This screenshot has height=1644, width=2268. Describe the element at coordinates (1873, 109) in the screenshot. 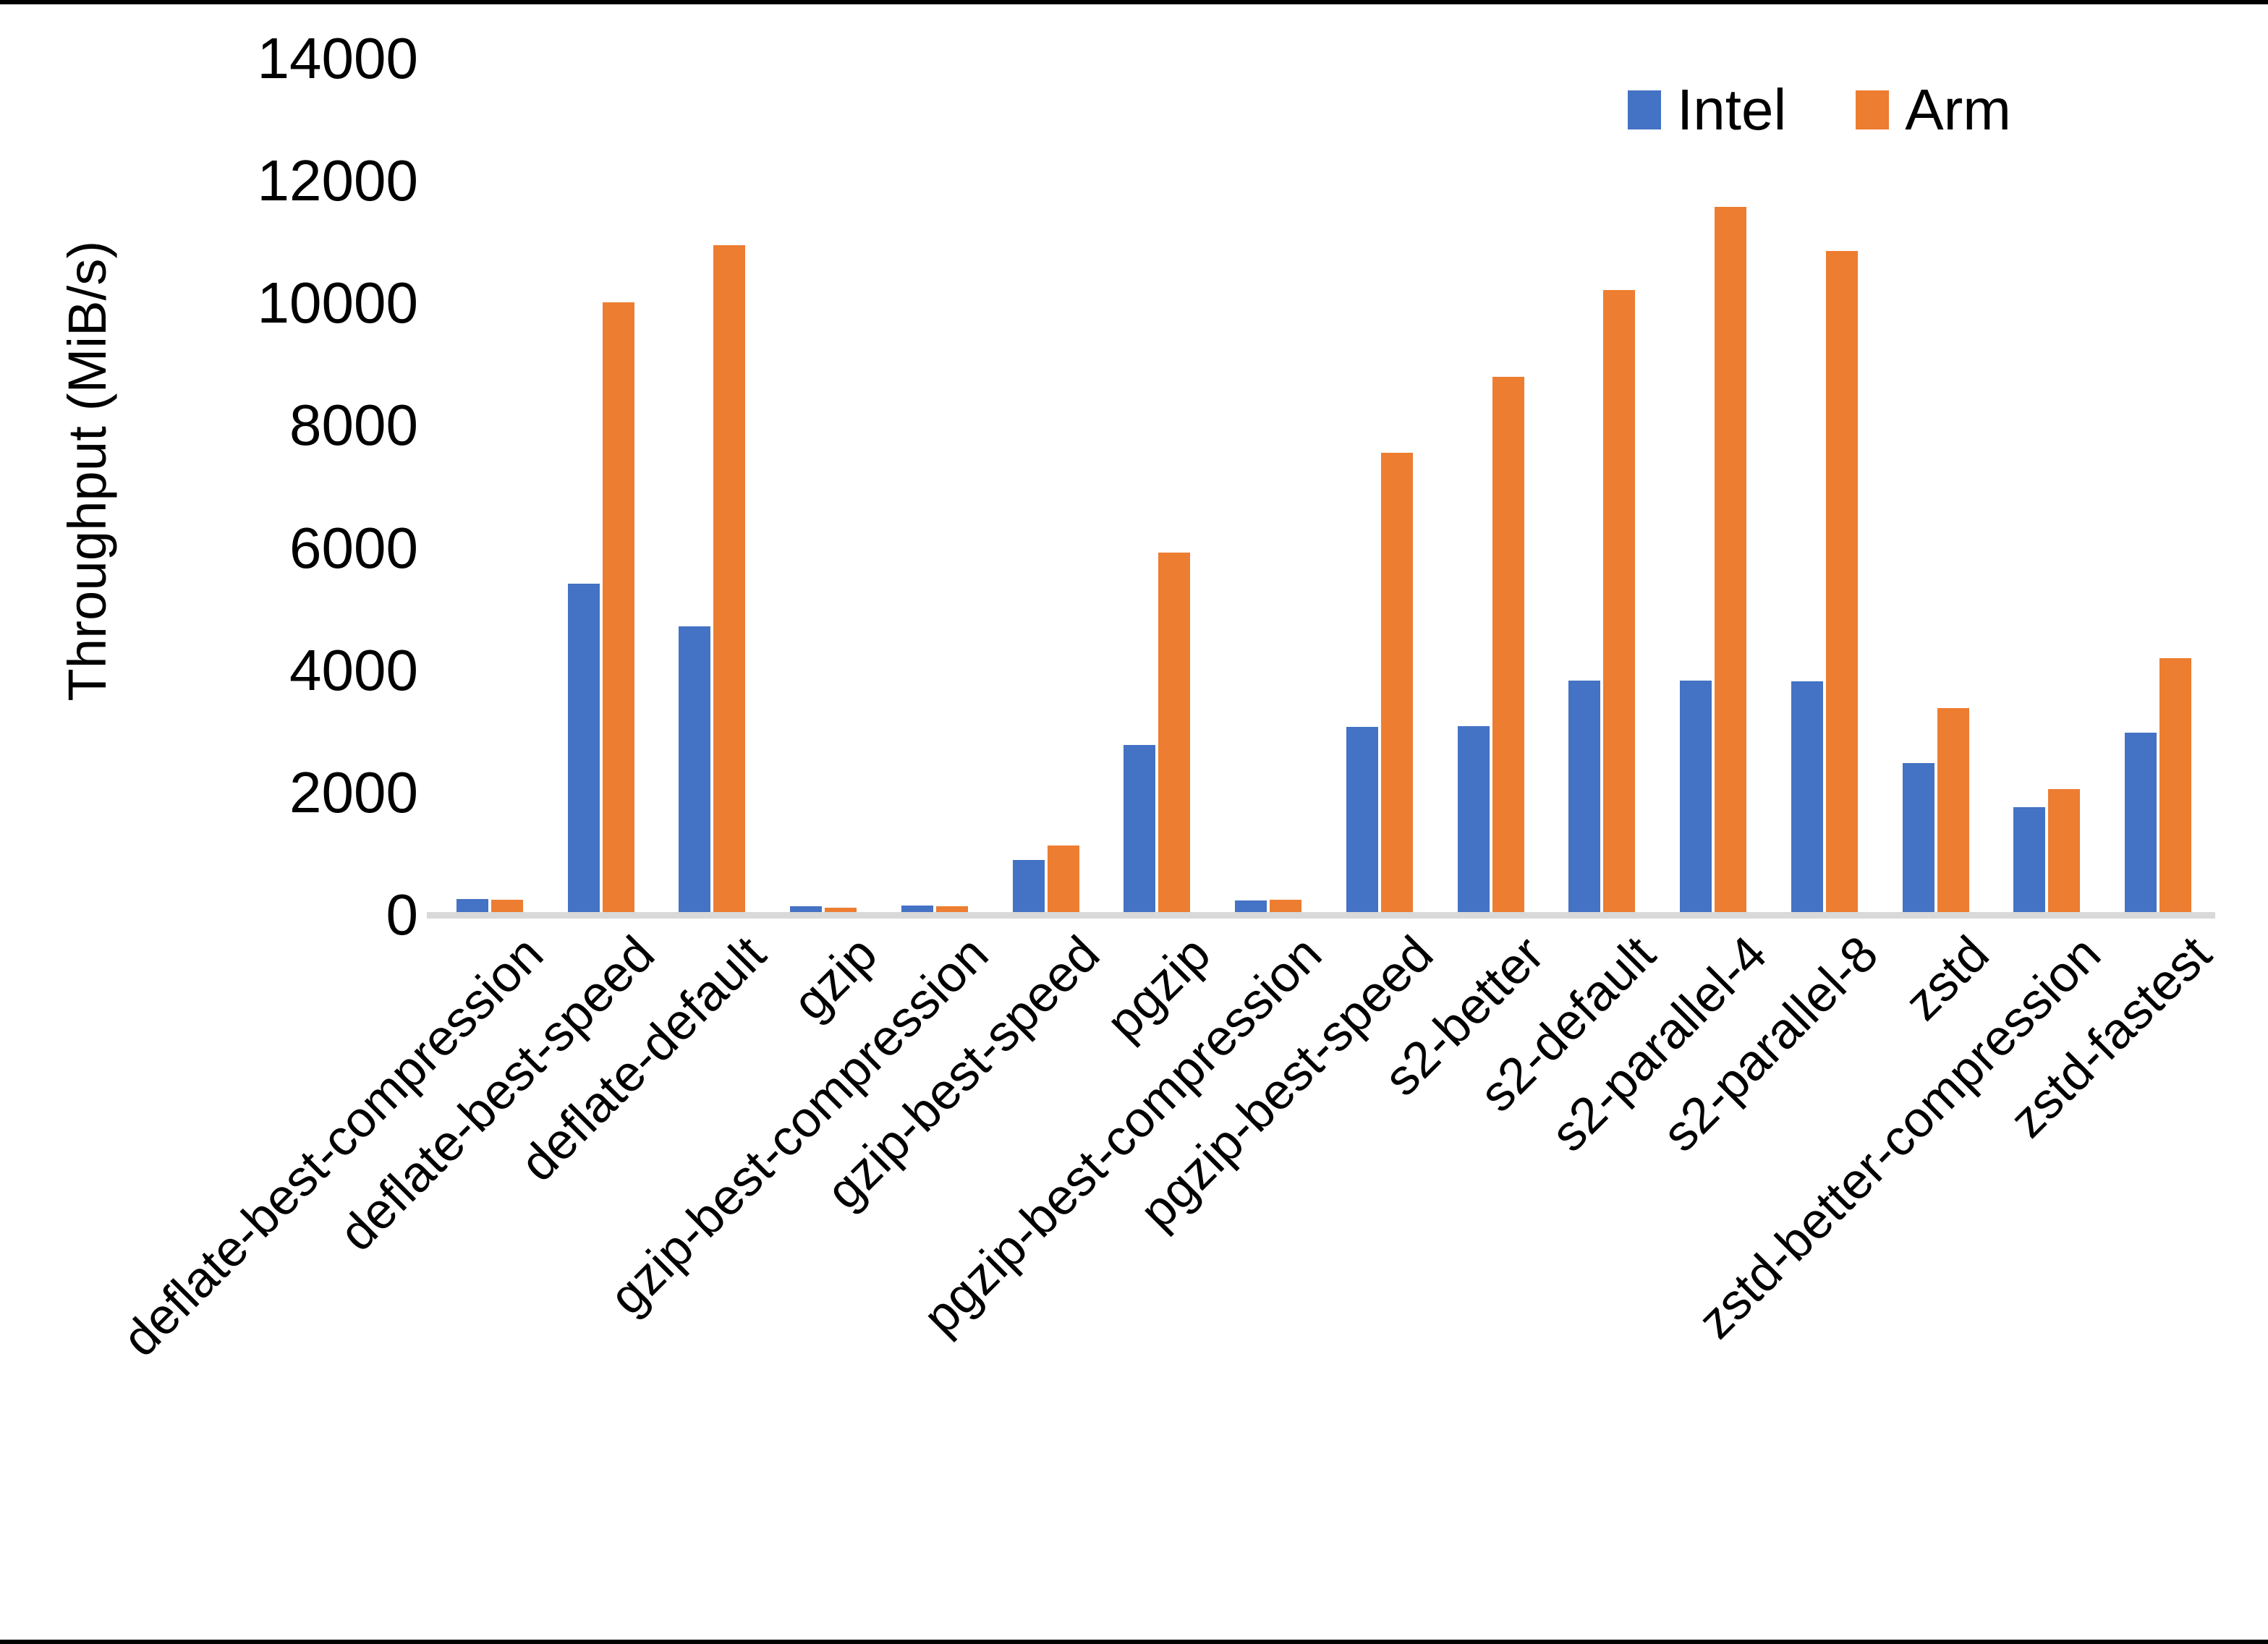

I see `legend-swatch-icon-arm` at that location.